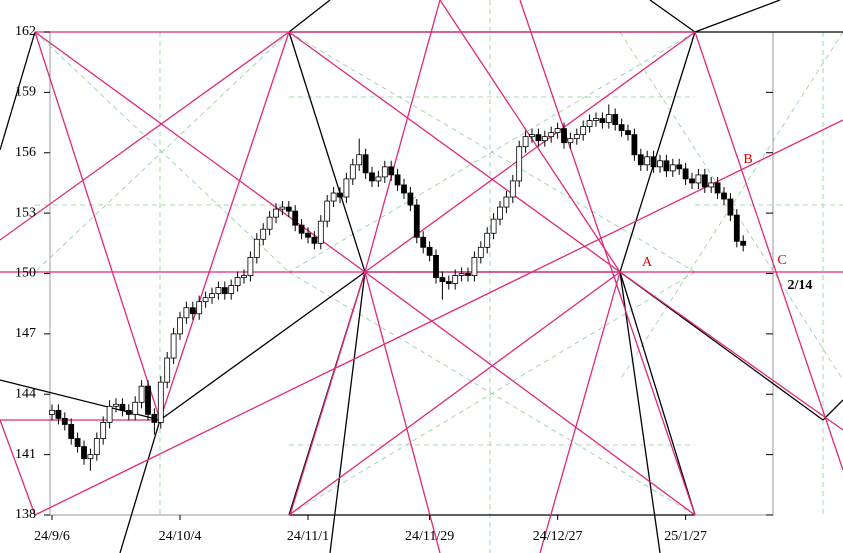 The height and width of the screenshot is (553, 843). Describe the element at coordinates (25, 152) in the screenshot. I see `y-tick-label: 156` at that location.